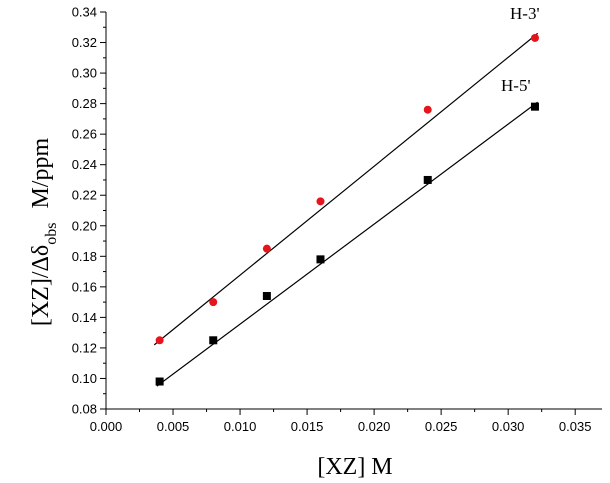  What do you see at coordinates (307, 426) in the screenshot?
I see `x-tick-label: 0.015` at bounding box center [307, 426].